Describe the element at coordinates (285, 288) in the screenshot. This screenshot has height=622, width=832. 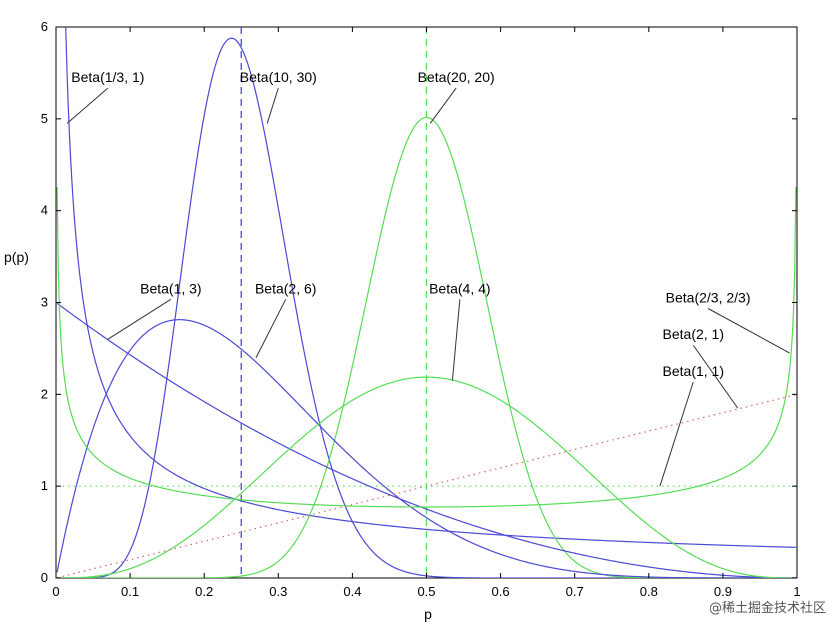
I see `series-label: Beta(2, 6)` at that location.